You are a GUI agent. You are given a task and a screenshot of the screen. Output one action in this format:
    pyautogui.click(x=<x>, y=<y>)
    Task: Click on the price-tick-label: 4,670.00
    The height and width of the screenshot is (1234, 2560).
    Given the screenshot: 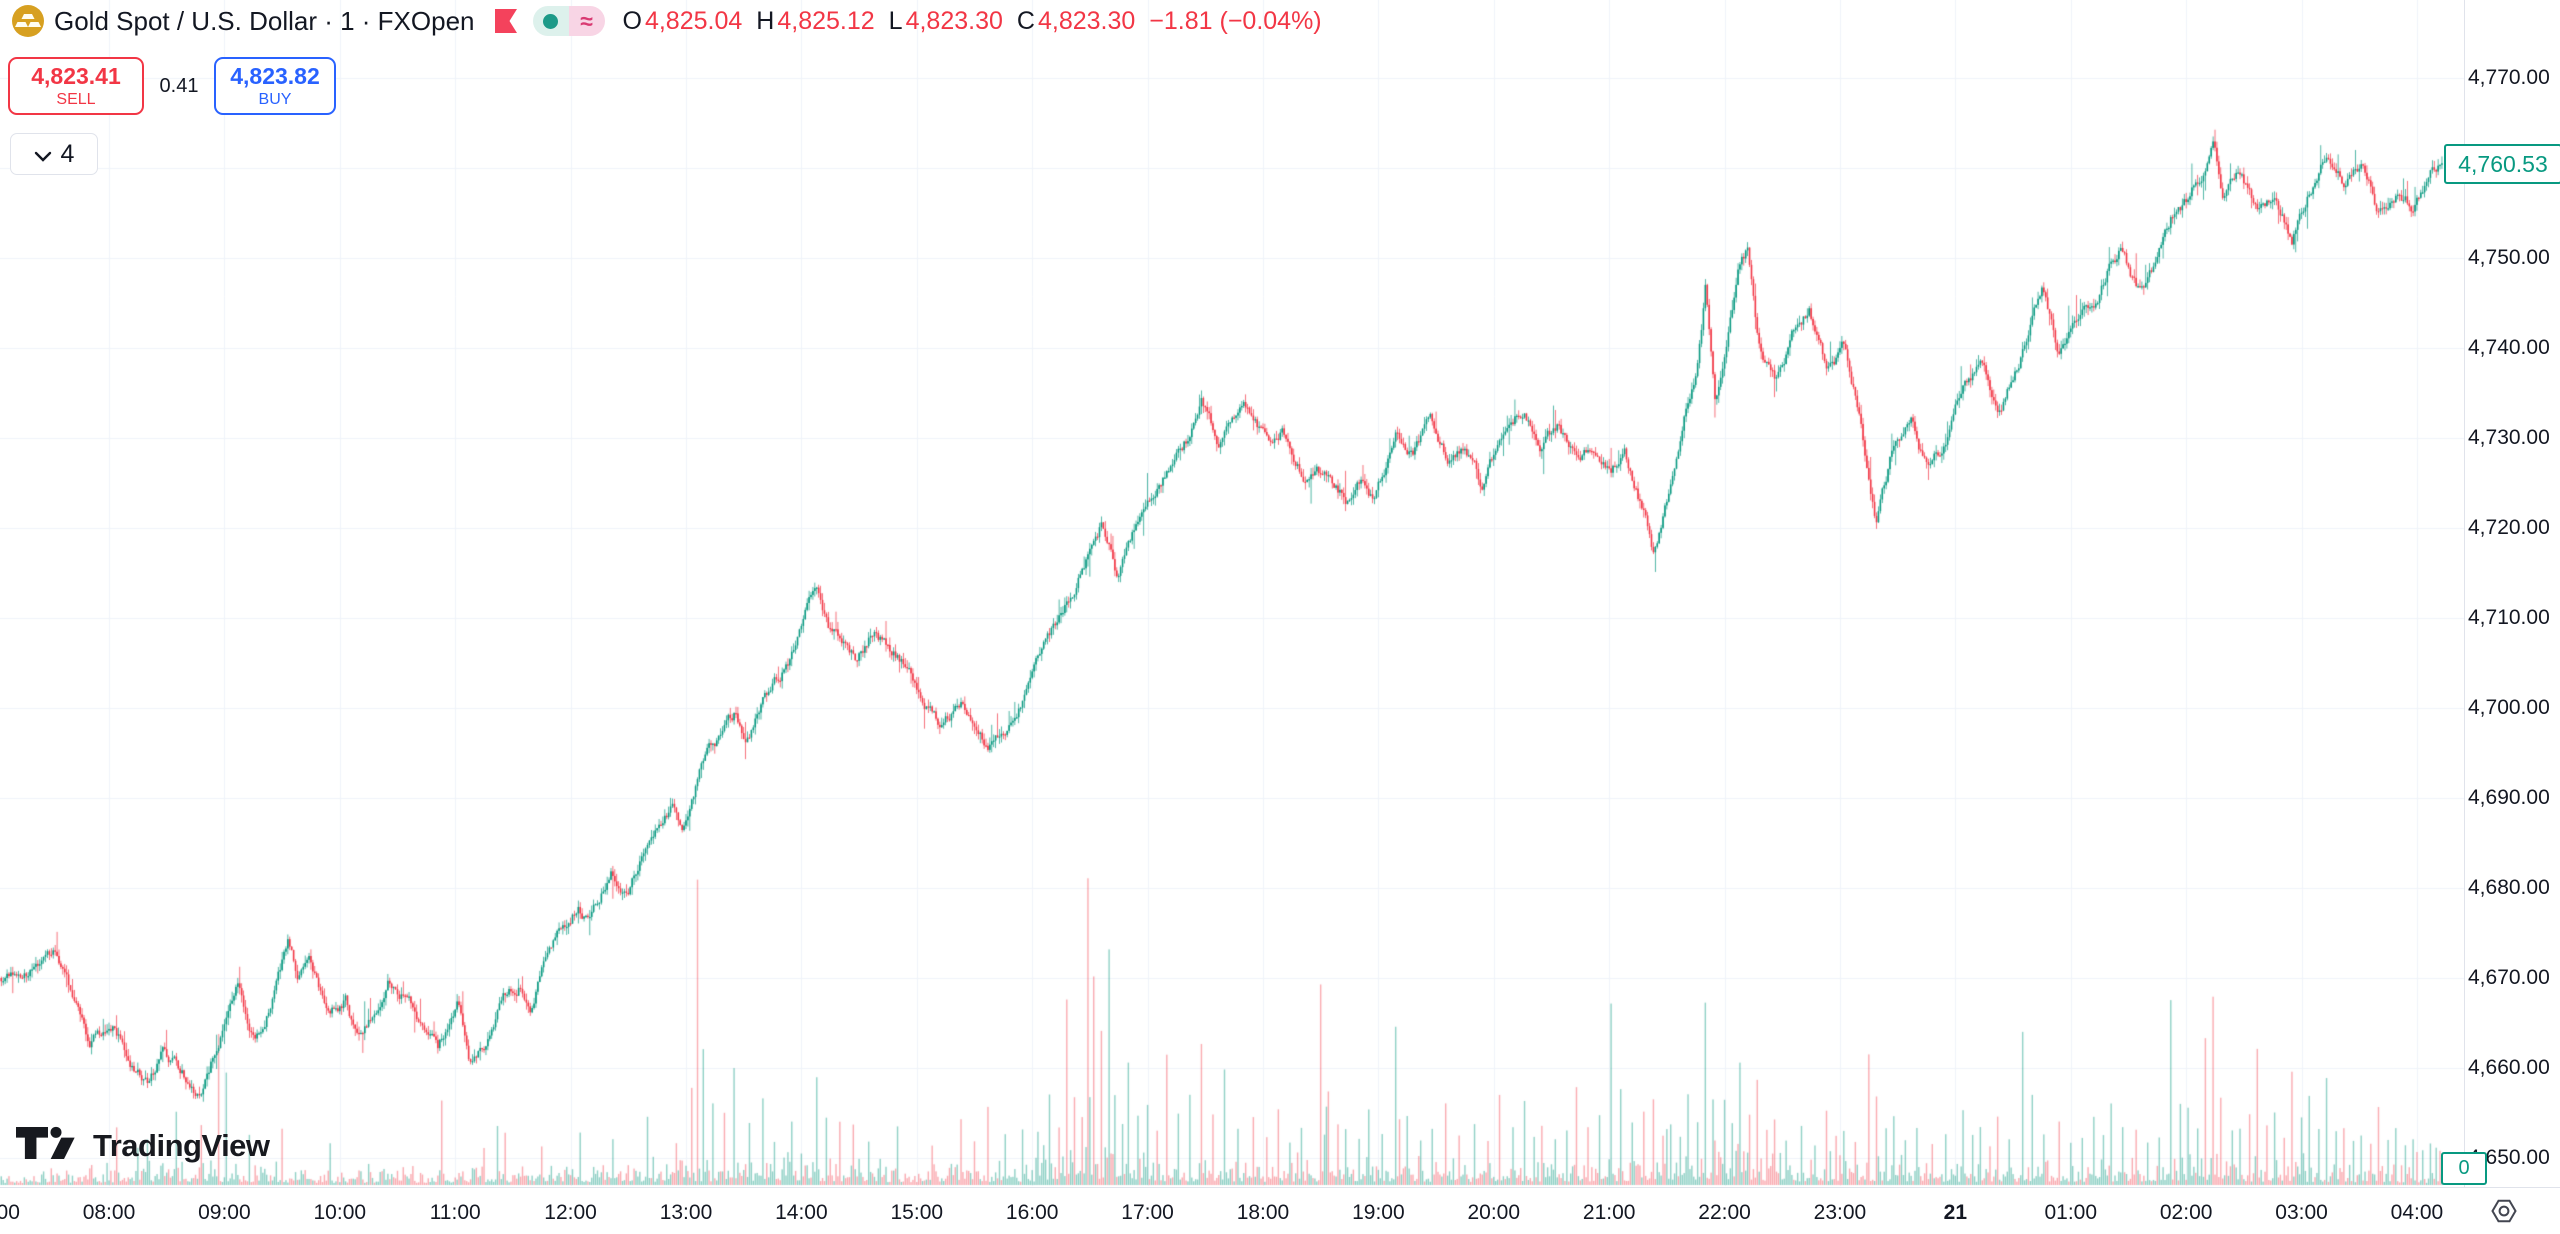 What is the action you would take?
    pyautogui.click(x=2509, y=977)
    